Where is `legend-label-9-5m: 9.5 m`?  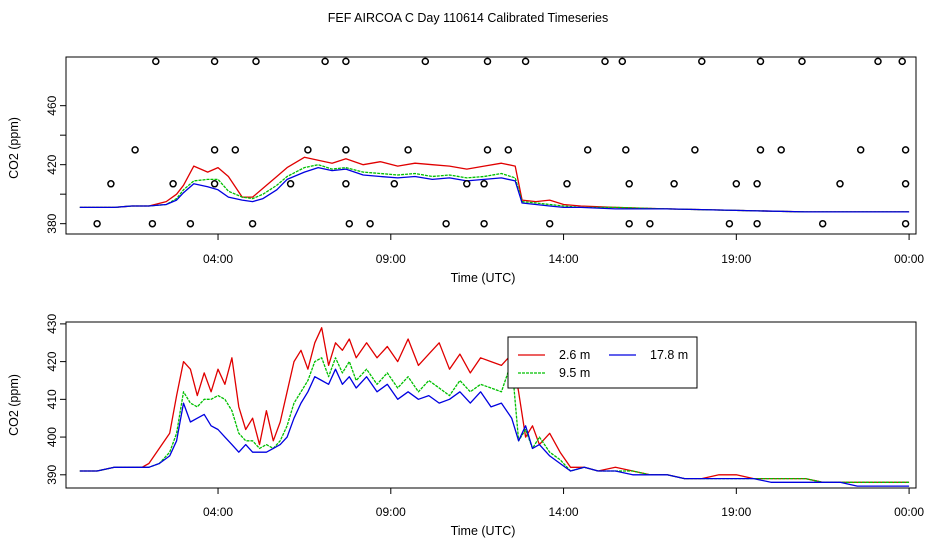
legend-label-9-5m: 9.5 m is located at coordinates (574, 373).